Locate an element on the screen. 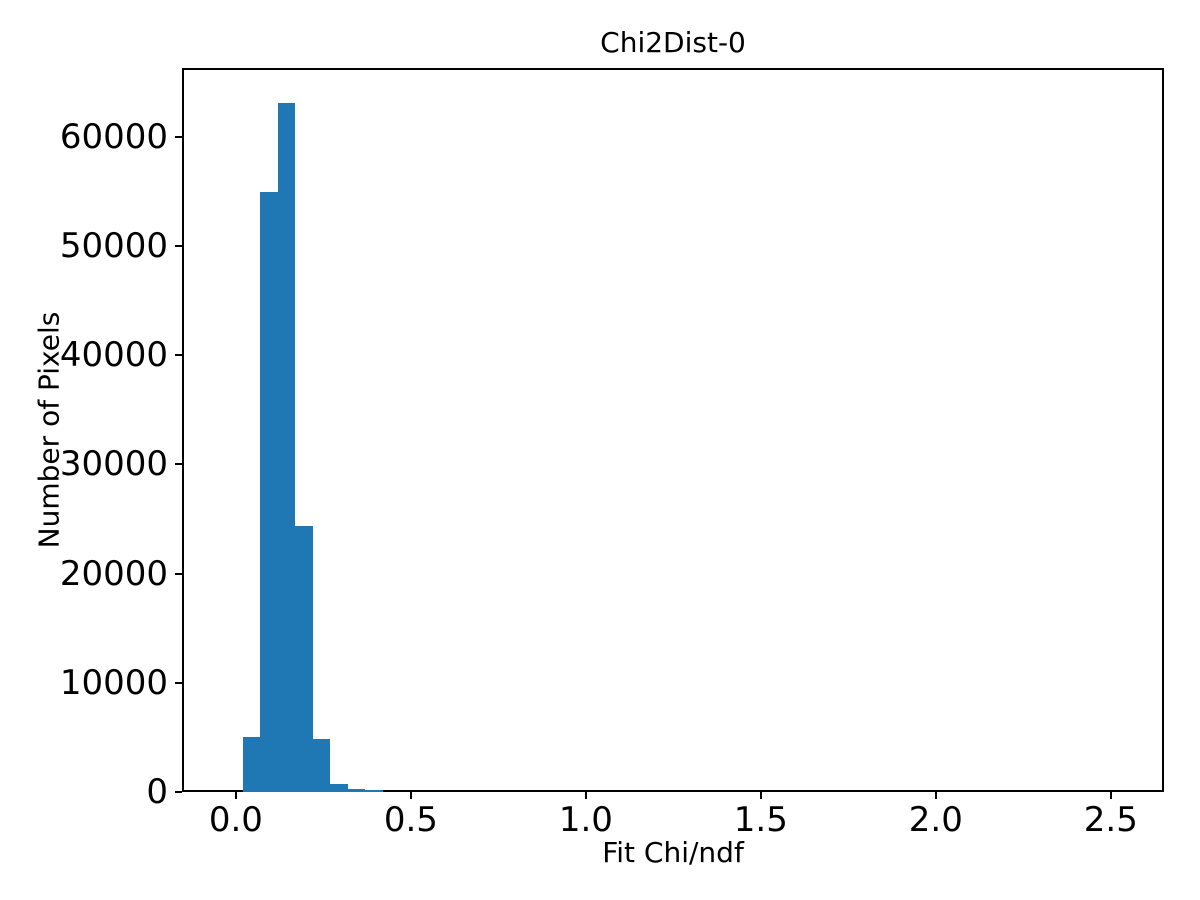 Image resolution: width=1200 pixels, height=900 pixels. y-tick-label: 20000 is located at coordinates (113, 573).